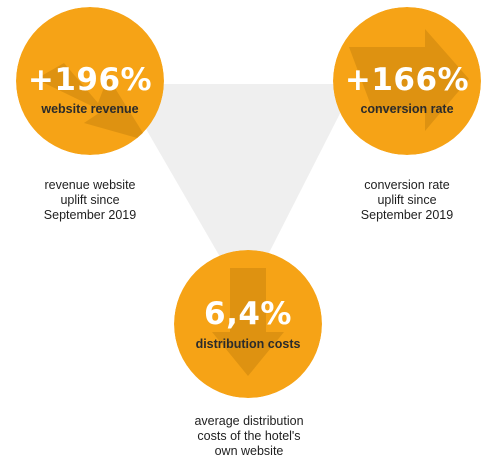  I want to click on distribution-caption-line: own website, so click(249, 451).